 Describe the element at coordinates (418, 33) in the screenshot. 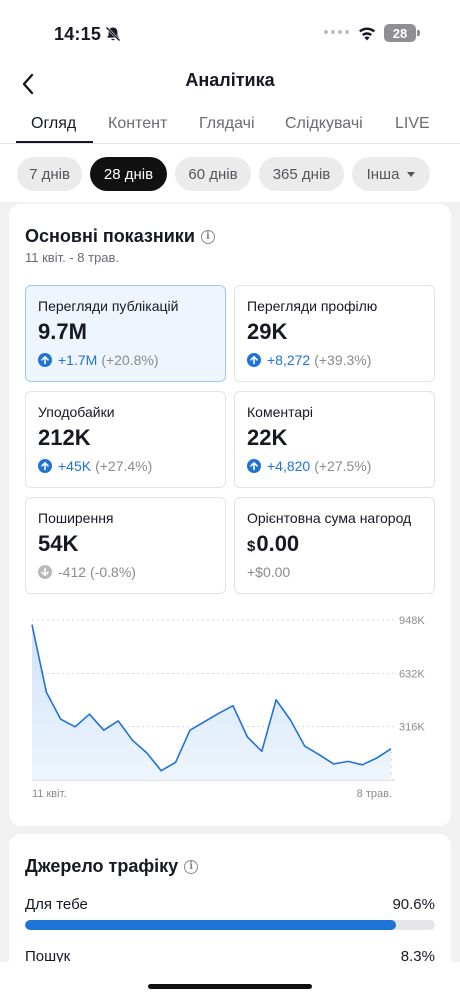

I see `battery-tip` at that location.